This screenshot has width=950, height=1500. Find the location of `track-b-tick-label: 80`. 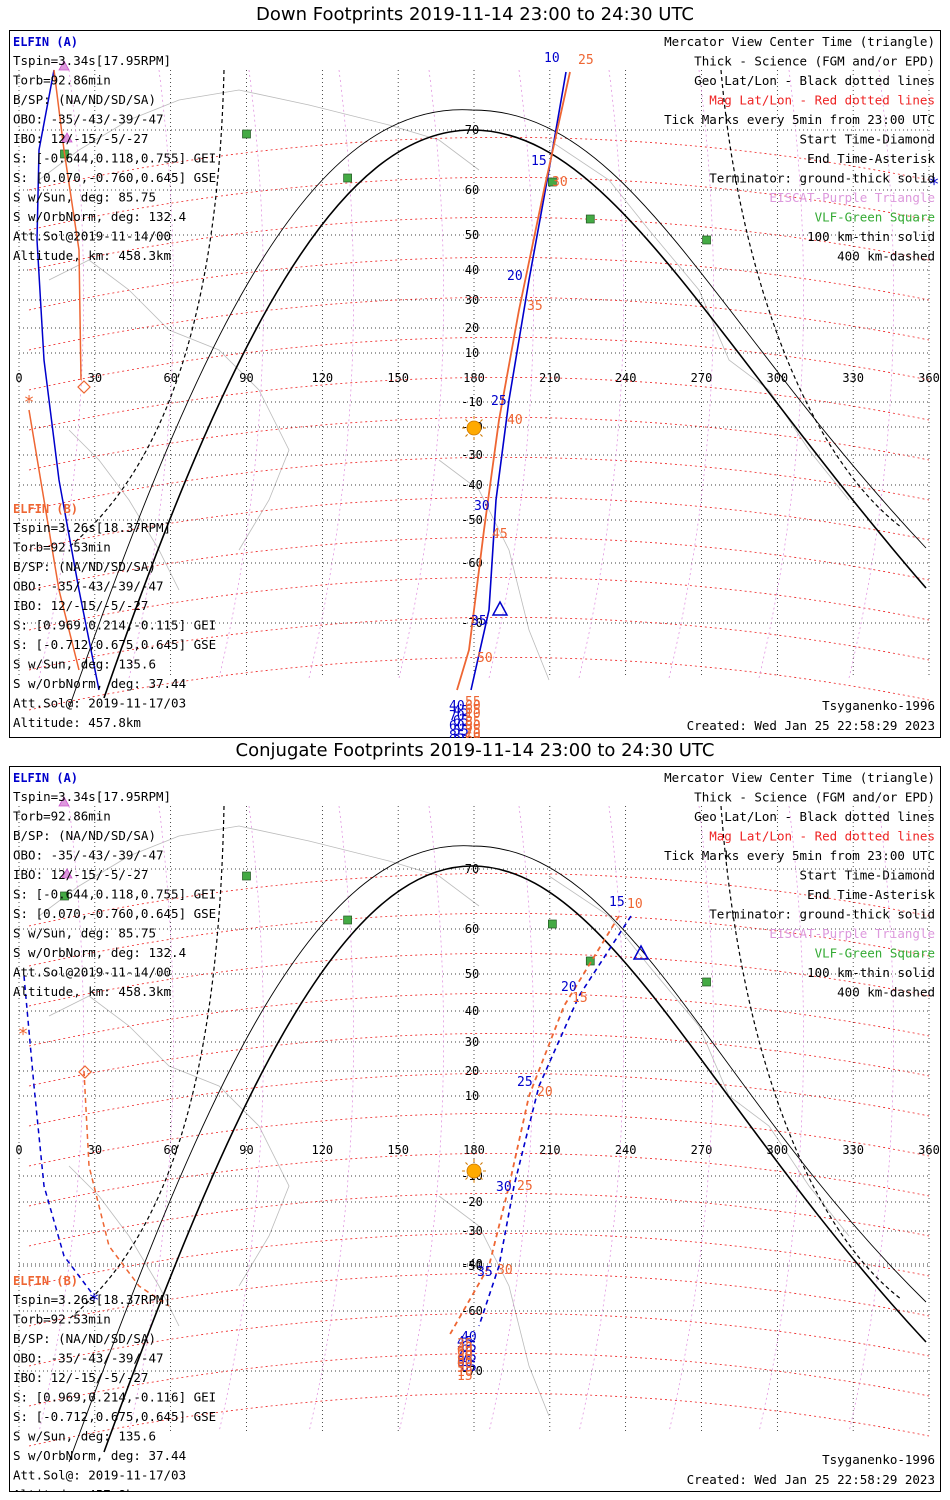

track-b-tick-label: 80 is located at coordinates (473, 726).